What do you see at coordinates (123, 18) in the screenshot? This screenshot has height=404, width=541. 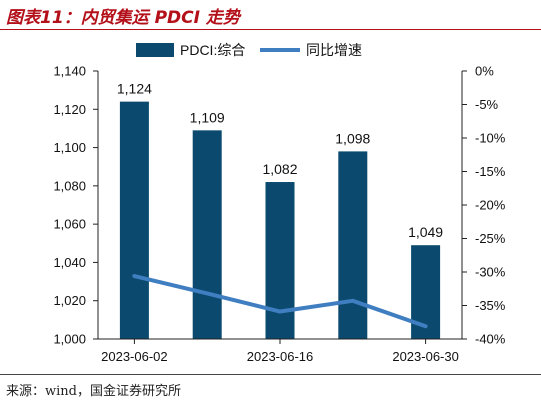 I see `chart-title: 图表11：内贸集运 PDCI 走势` at bounding box center [123, 18].